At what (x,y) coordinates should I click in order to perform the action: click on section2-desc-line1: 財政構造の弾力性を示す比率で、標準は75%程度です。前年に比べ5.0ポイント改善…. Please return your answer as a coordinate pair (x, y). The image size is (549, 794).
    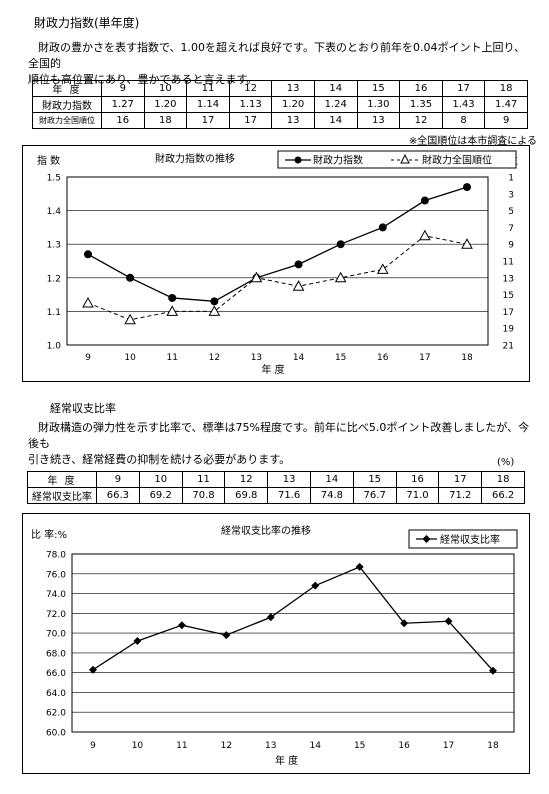
    Looking at the image, I should click on (279, 435).